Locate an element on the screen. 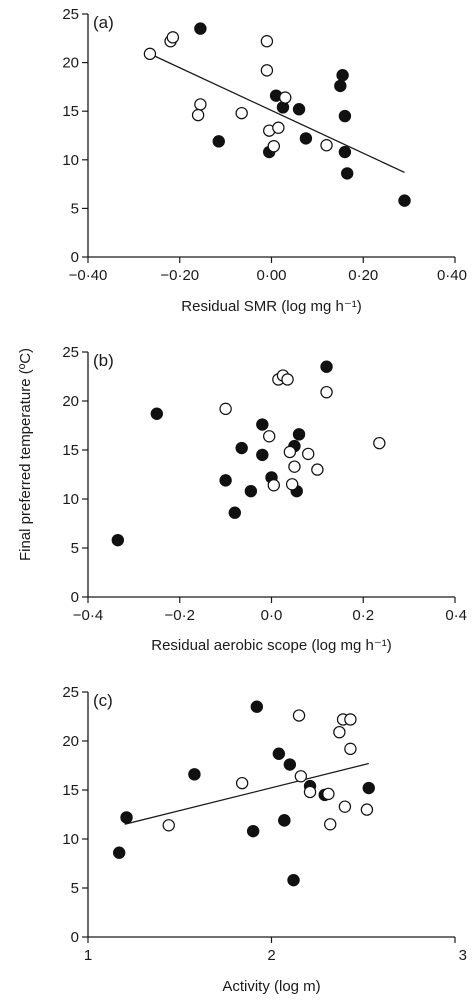 This screenshot has width=473, height=1006. panel-label: (a) is located at coordinates (103, 22).